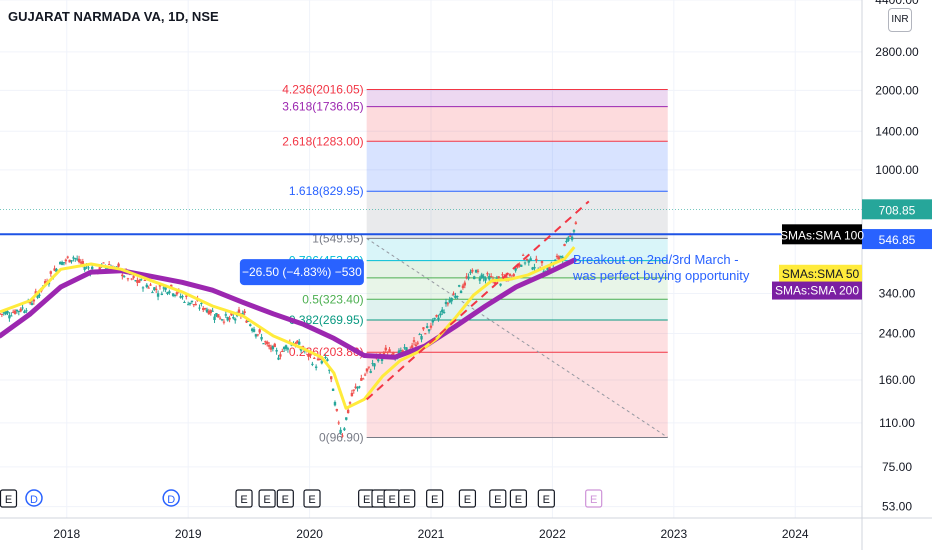  I want to click on annotation-text: was perfect buying opportunity, so click(661, 275).